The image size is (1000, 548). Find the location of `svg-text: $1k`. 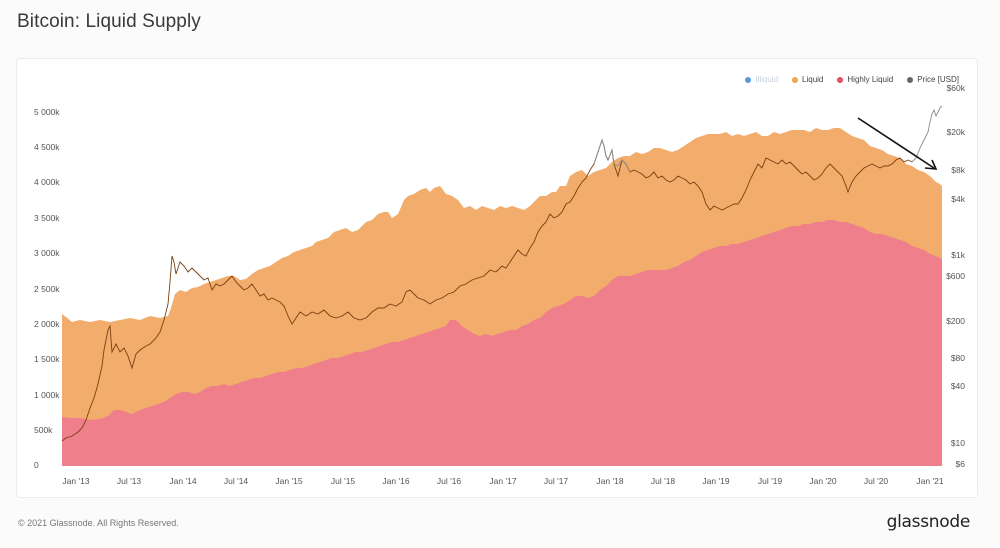

svg-text: $1k is located at coordinates (958, 255).